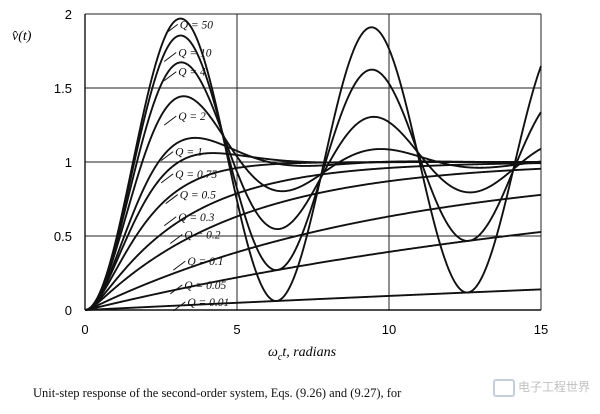  I want to click on y-axis-label: v̂(t), so click(22, 36).